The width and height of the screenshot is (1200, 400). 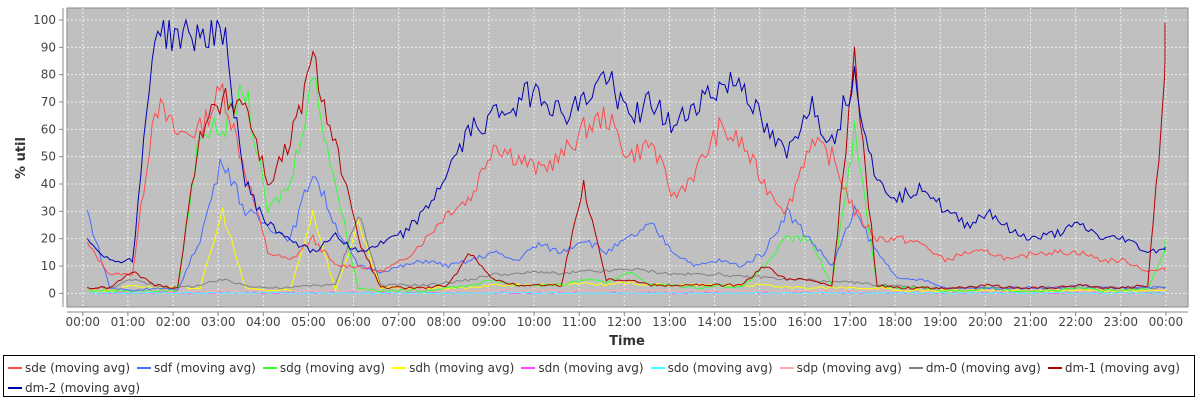 I want to click on legend-label: sdh (moving avg), so click(x=462, y=368).